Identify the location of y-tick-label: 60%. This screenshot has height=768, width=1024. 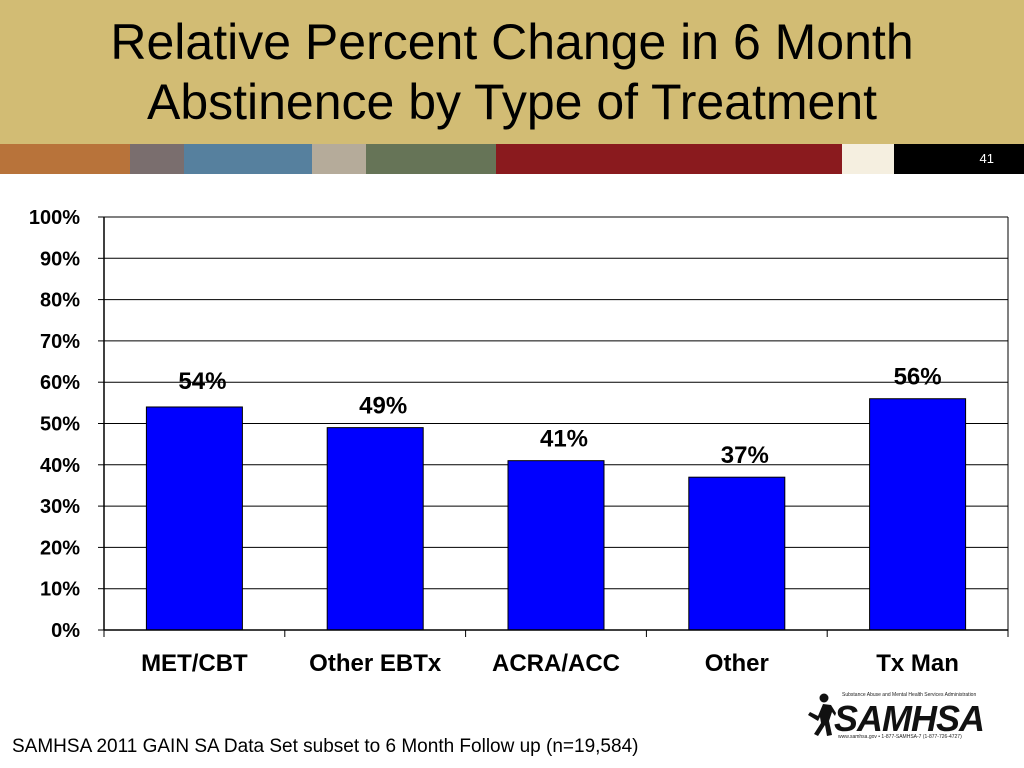
(60, 383).